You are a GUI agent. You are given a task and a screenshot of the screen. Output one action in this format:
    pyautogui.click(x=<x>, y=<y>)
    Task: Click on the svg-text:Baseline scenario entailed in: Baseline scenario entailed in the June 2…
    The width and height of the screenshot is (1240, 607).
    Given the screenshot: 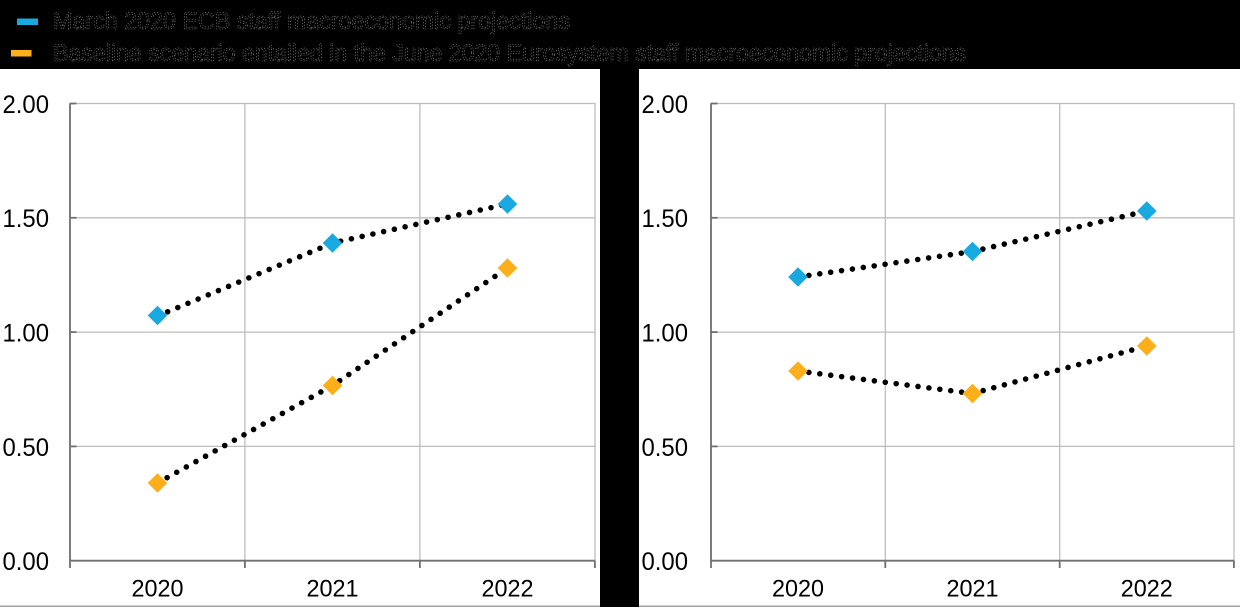 What is the action you would take?
    pyautogui.click(x=509, y=53)
    